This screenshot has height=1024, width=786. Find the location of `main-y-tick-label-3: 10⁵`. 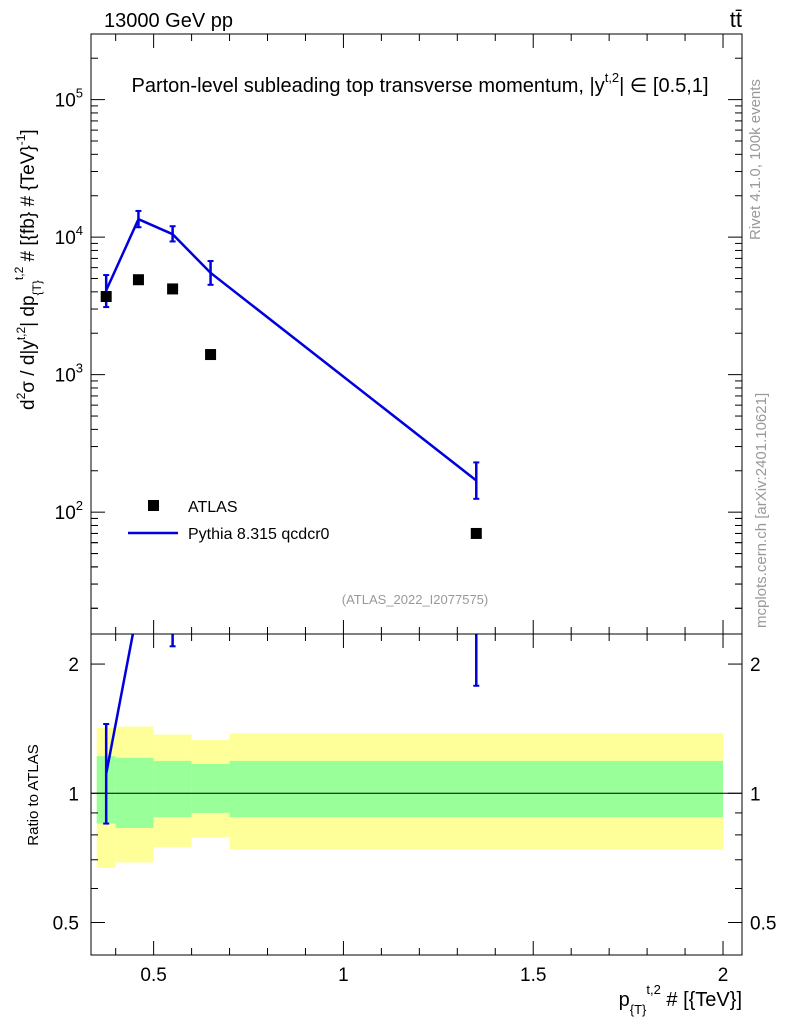

main-y-tick-label-3: 10⁵ is located at coordinates (69, 99).